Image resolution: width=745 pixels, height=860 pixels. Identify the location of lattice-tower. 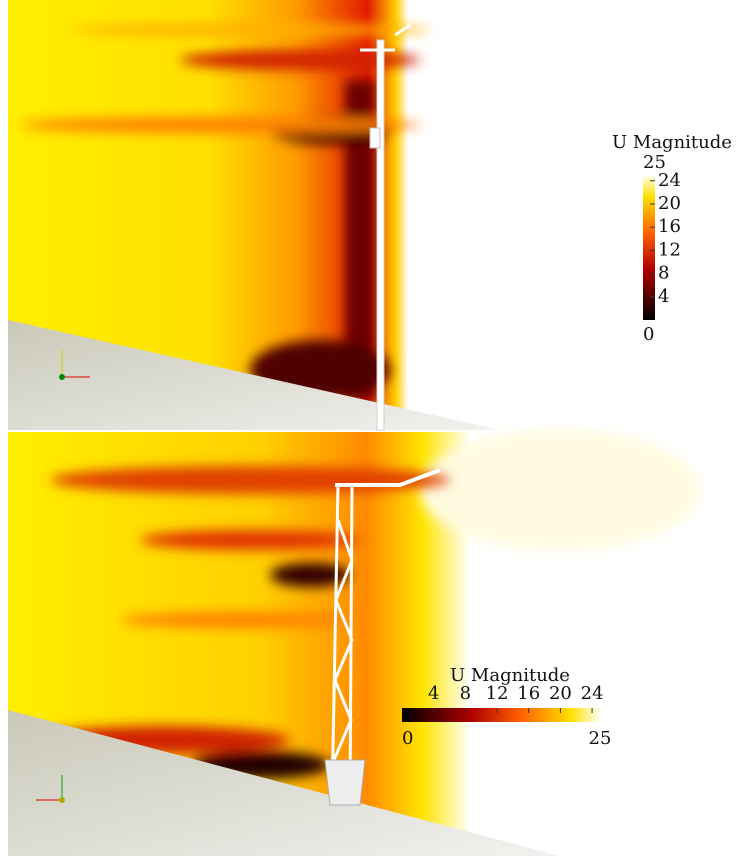
(342, 642).